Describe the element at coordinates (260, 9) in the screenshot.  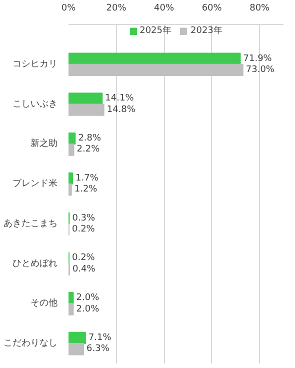
I see `x-tick-label: 80%` at that location.